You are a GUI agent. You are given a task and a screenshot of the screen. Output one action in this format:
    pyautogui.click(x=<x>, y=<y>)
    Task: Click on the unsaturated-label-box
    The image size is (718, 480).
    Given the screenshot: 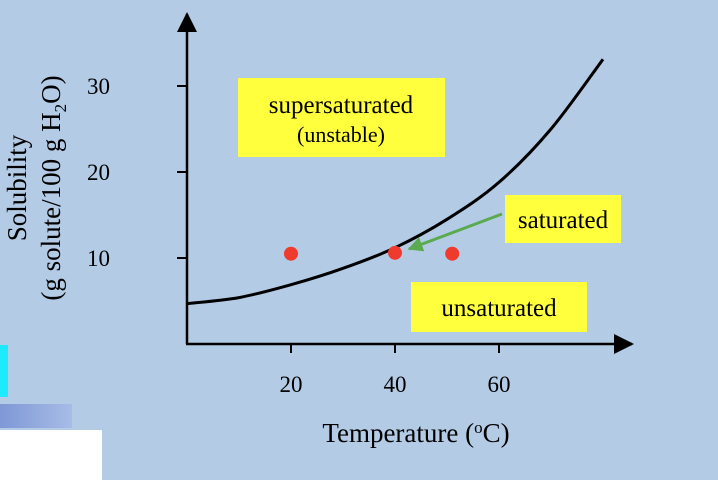 What is the action you would take?
    pyautogui.click(x=499, y=307)
    